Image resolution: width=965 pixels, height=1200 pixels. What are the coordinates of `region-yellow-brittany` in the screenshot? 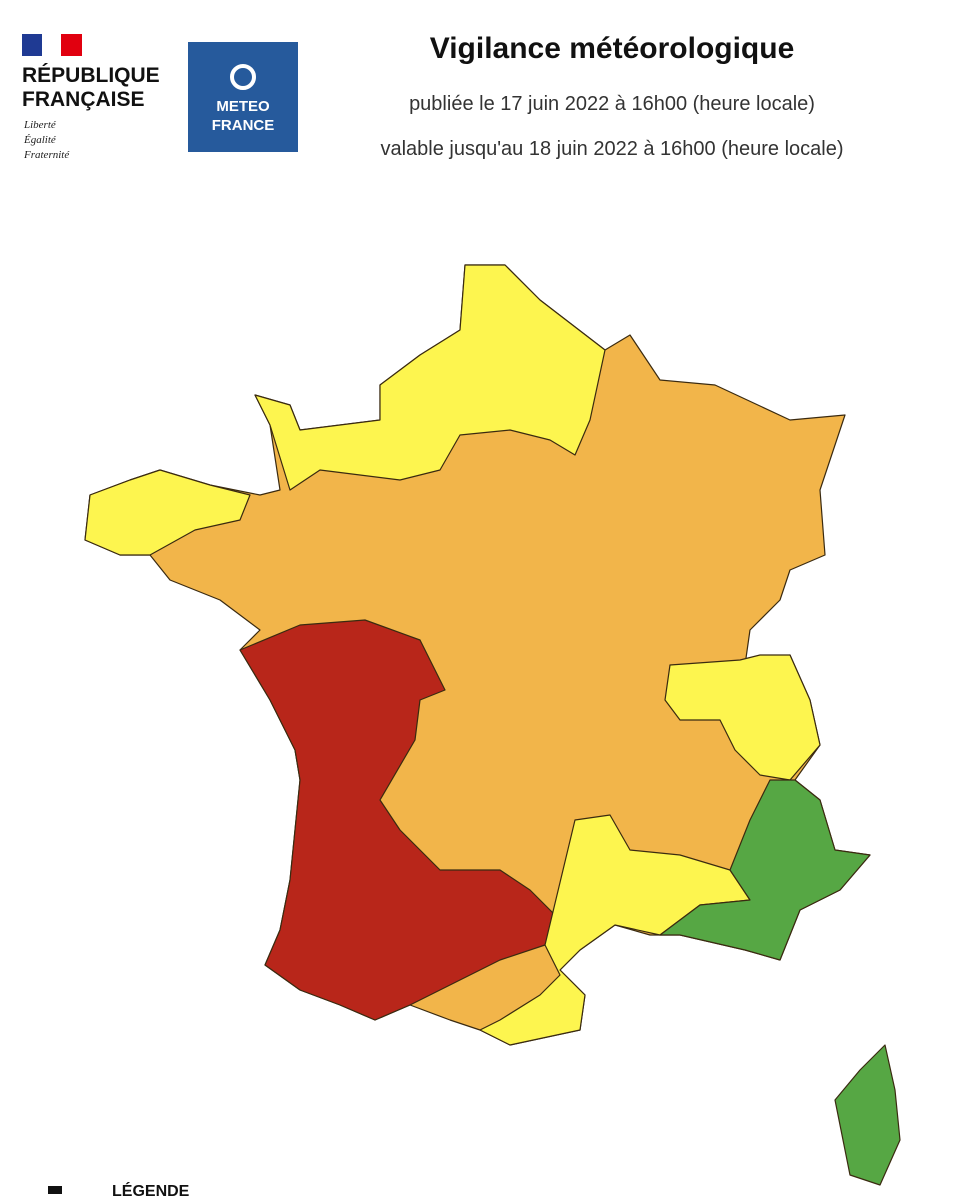 It's located at (167, 512).